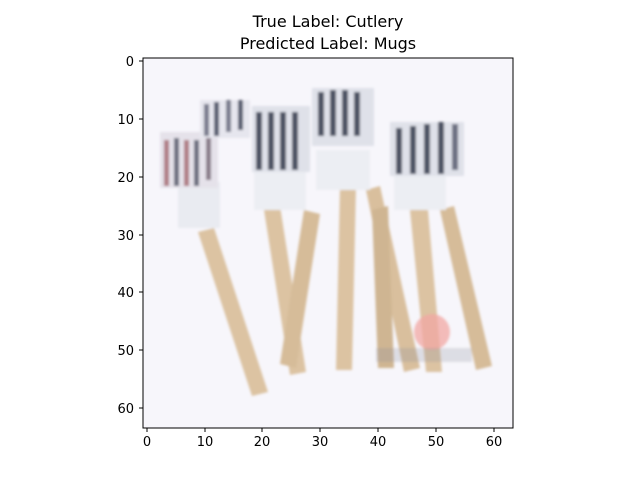 Image resolution: width=640 pixels, height=480 pixels. What do you see at coordinates (262, 442) in the screenshot?
I see `x-tick-label: 20` at bounding box center [262, 442].